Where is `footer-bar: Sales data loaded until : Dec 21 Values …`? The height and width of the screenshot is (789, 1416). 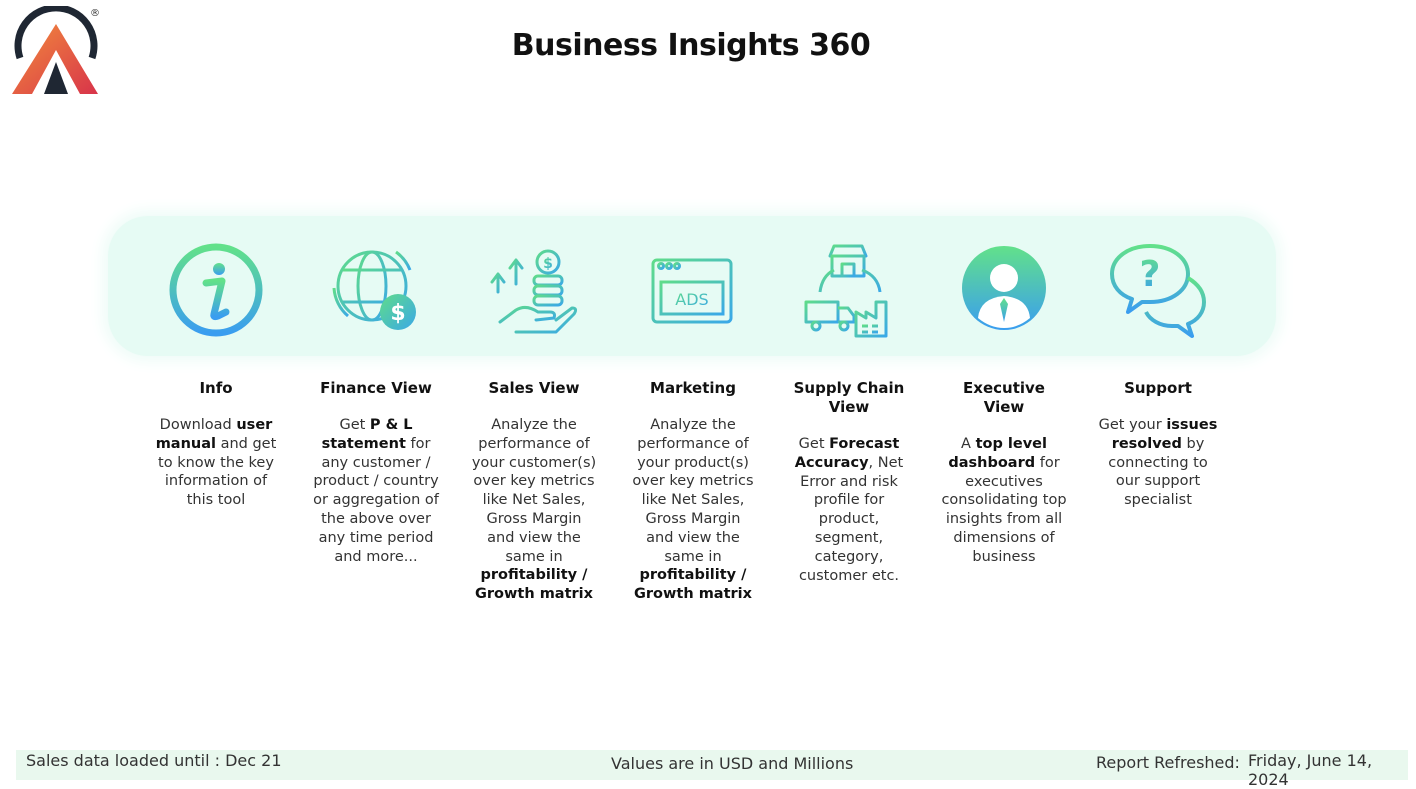 footer-bar: Sales data loaded until : Dec 21 Values … is located at coordinates (712, 769).